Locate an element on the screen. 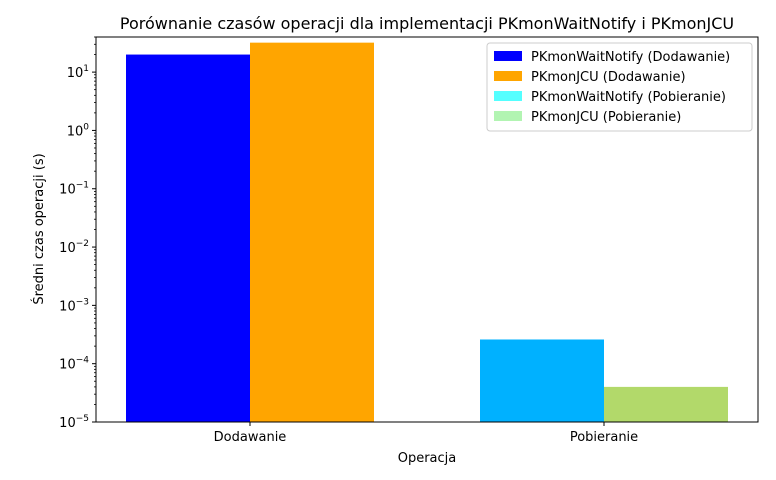  y-tick-label: 10⁰ is located at coordinates (78, 130).